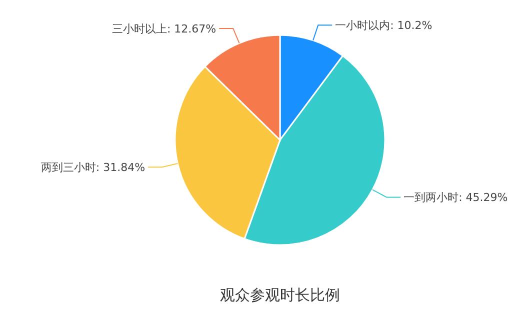  Describe the element at coordinates (164, 29) in the screenshot. I see `slice-label: 三小时以上: 12.67%` at that location.